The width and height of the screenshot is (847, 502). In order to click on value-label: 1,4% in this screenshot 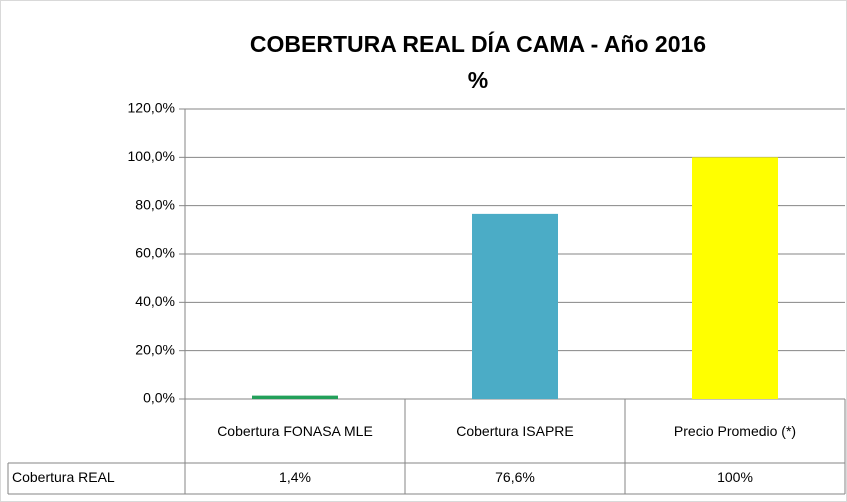, I will do `click(295, 477)`.